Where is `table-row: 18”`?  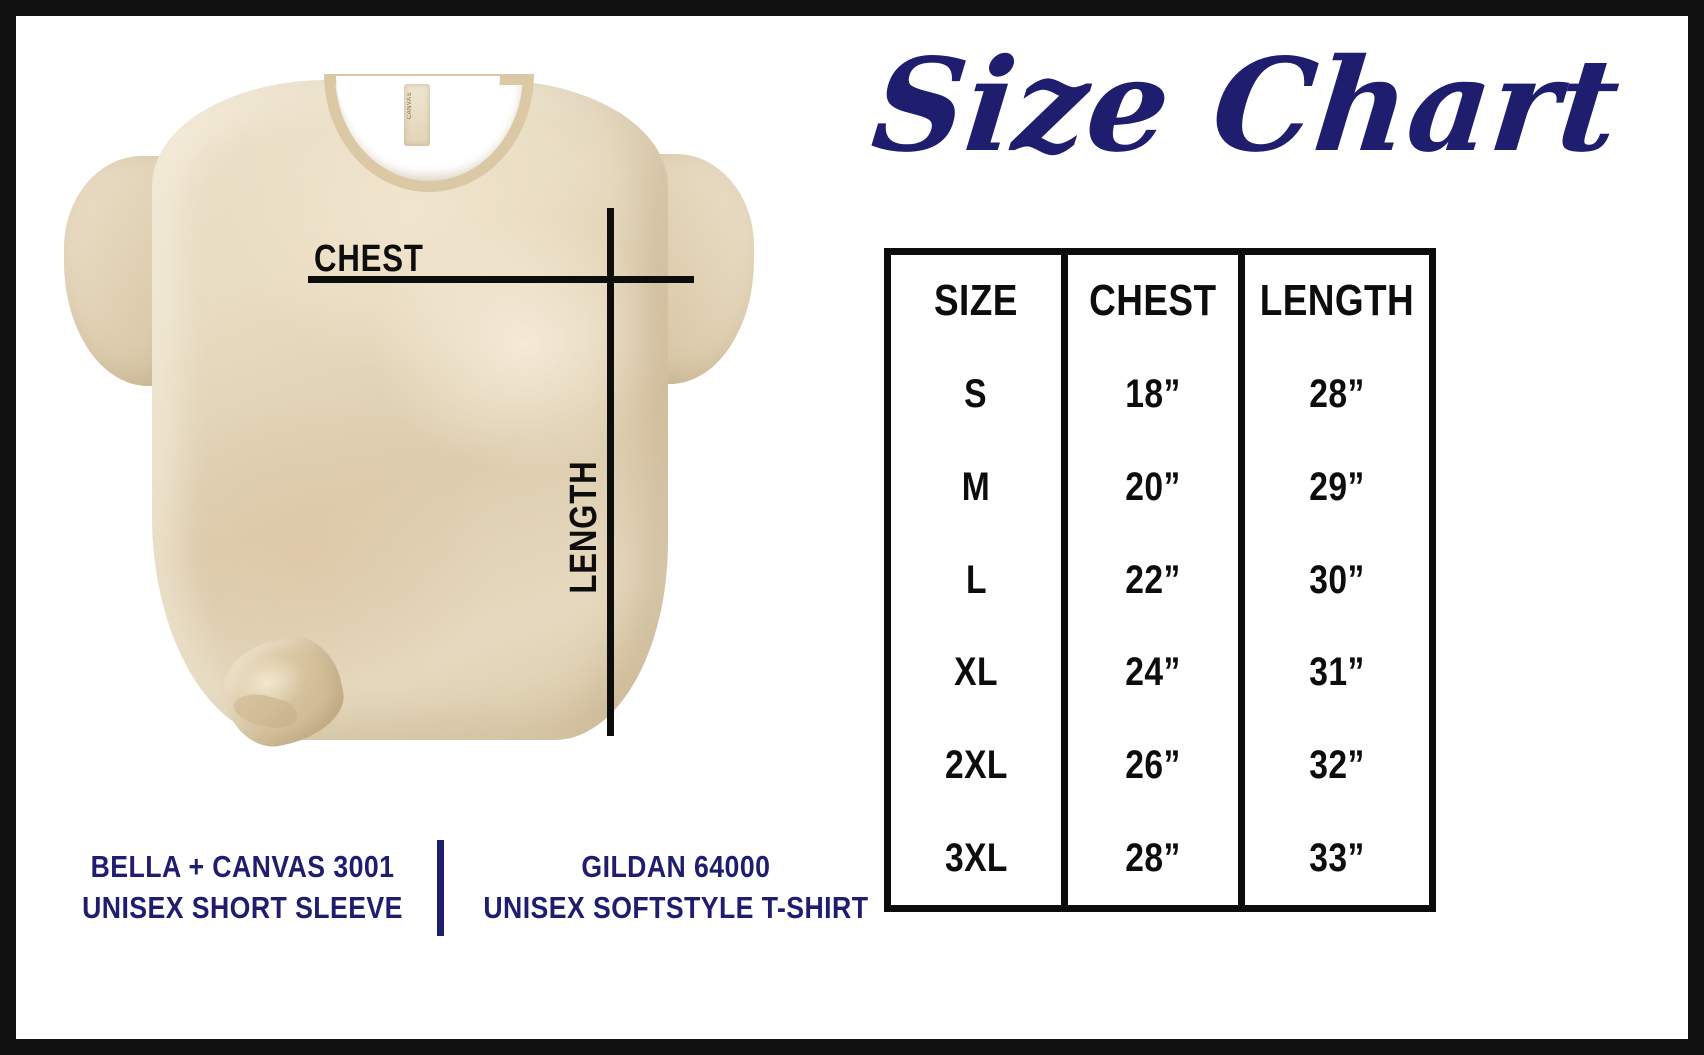
table-row: 18” is located at coordinates (1153, 394).